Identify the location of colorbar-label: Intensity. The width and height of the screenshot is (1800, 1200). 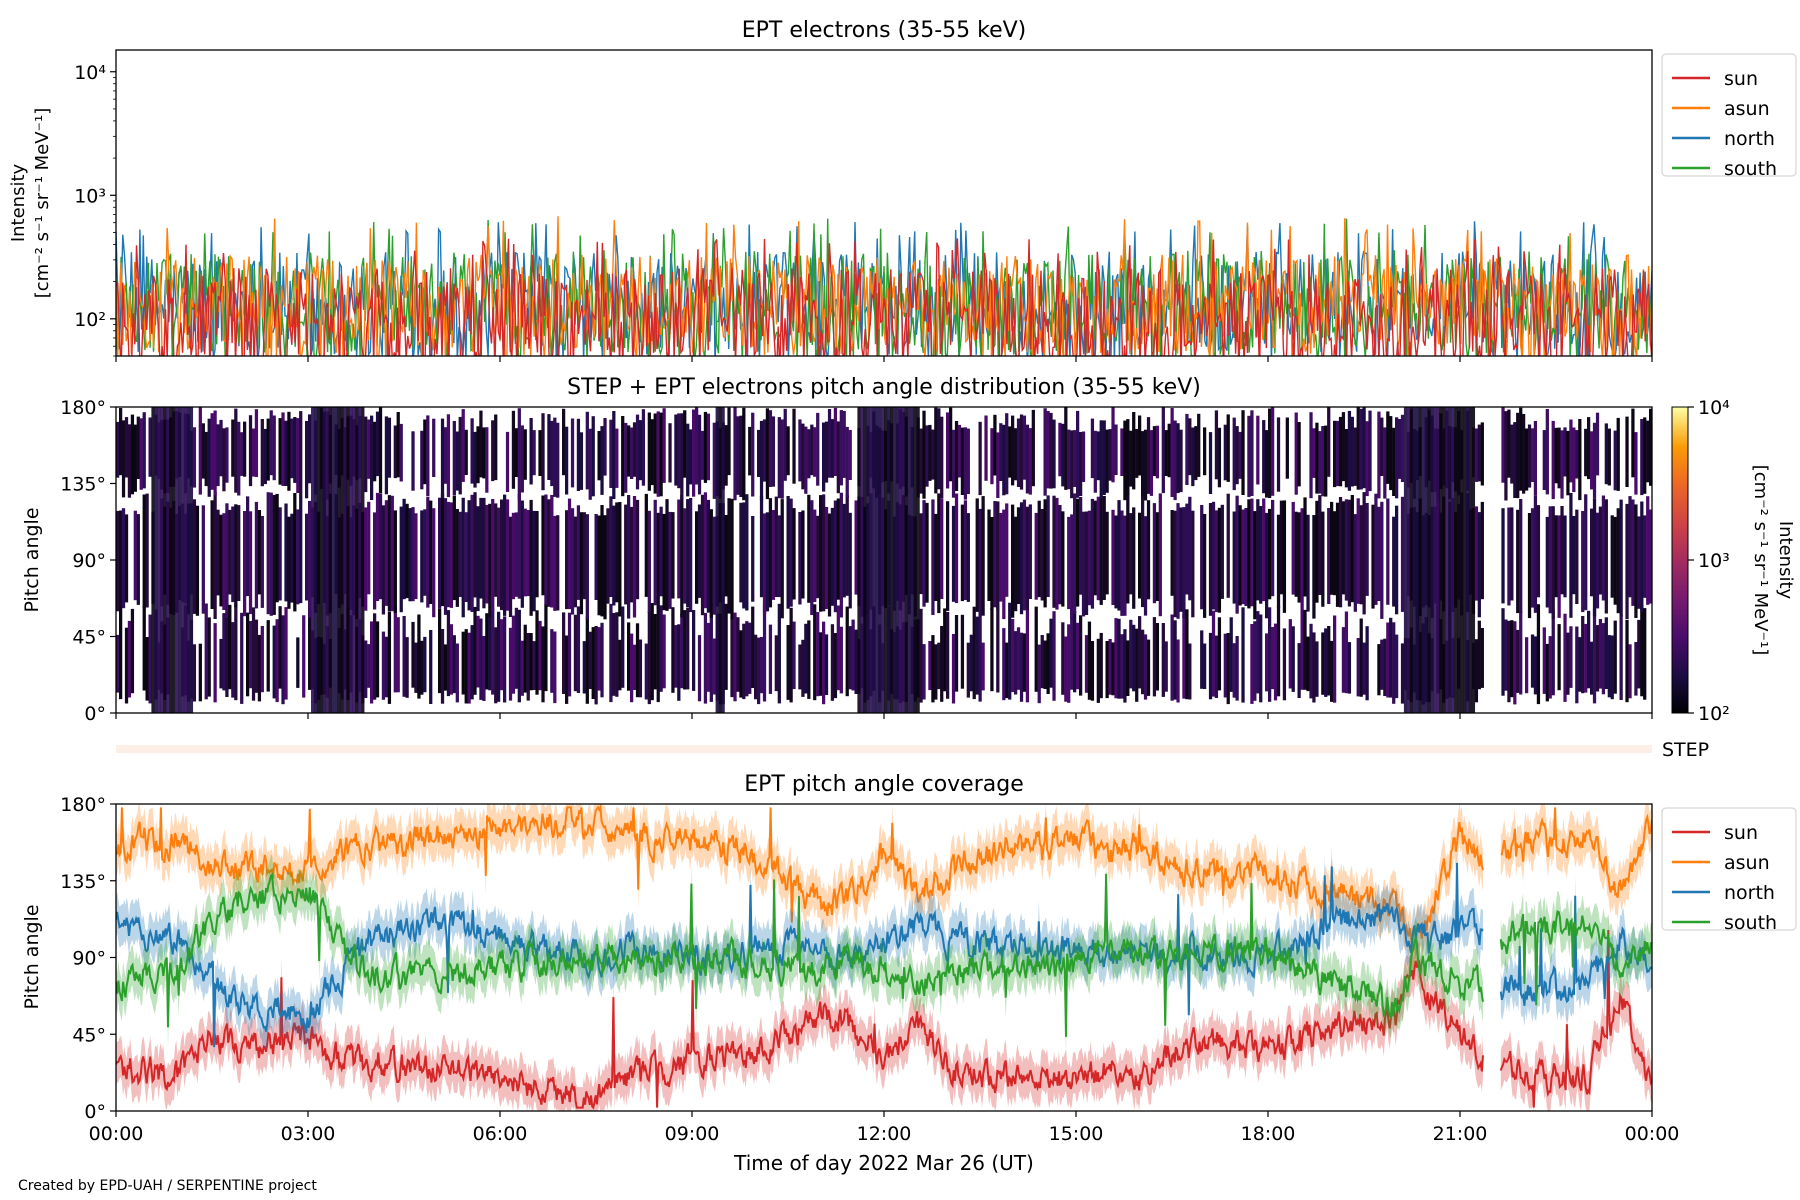
(1785, 560).